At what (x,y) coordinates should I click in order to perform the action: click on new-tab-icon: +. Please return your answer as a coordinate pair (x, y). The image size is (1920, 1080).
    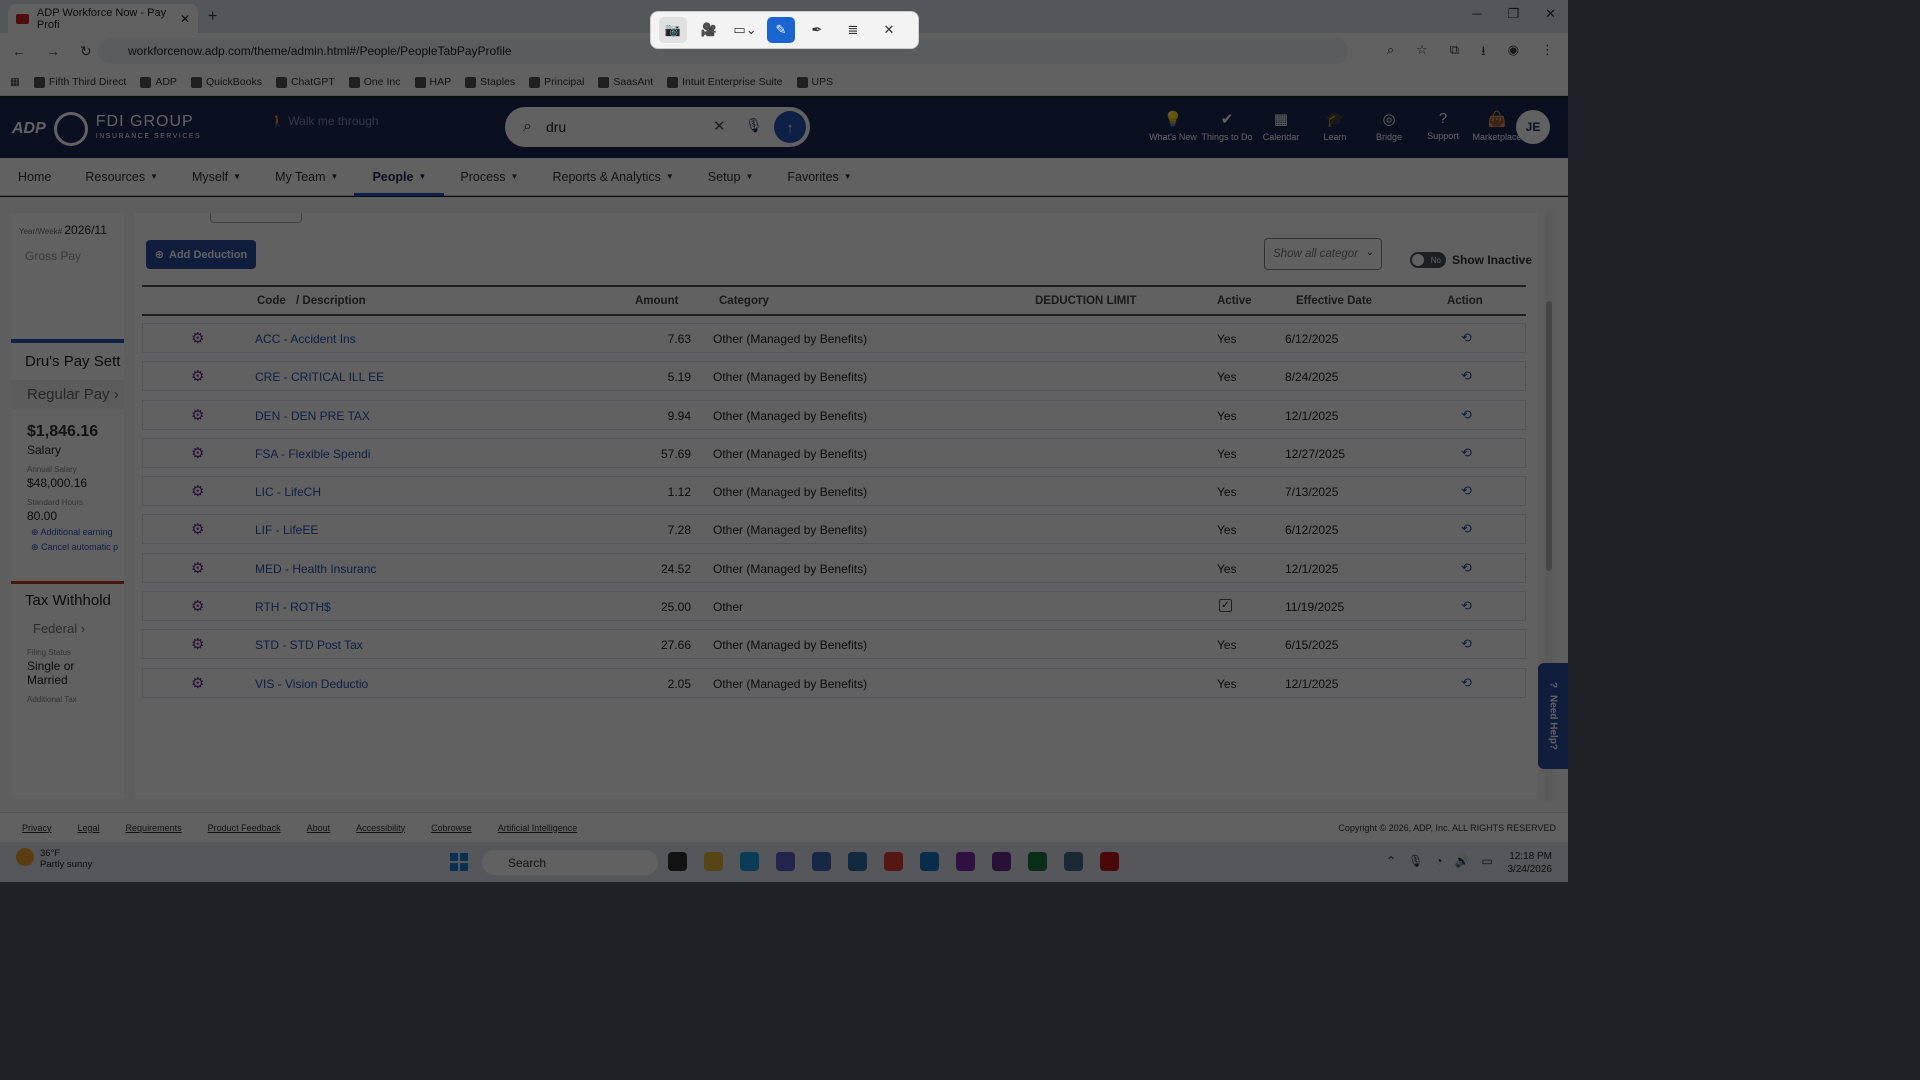
    Looking at the image, I should click on (213, 16).